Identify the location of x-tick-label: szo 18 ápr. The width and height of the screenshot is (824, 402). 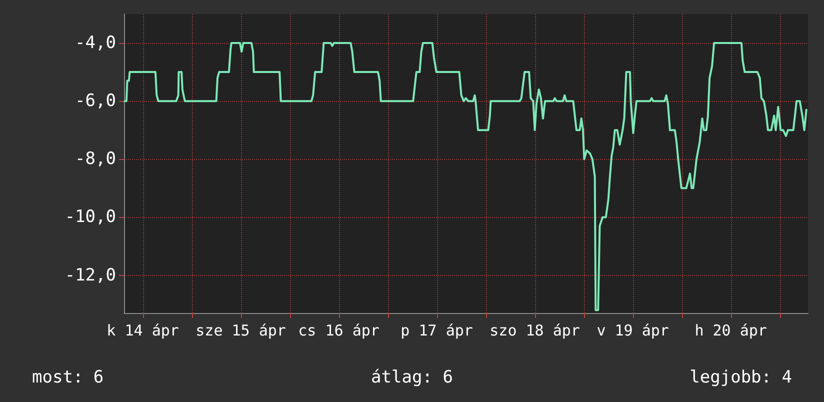
(535, 331).